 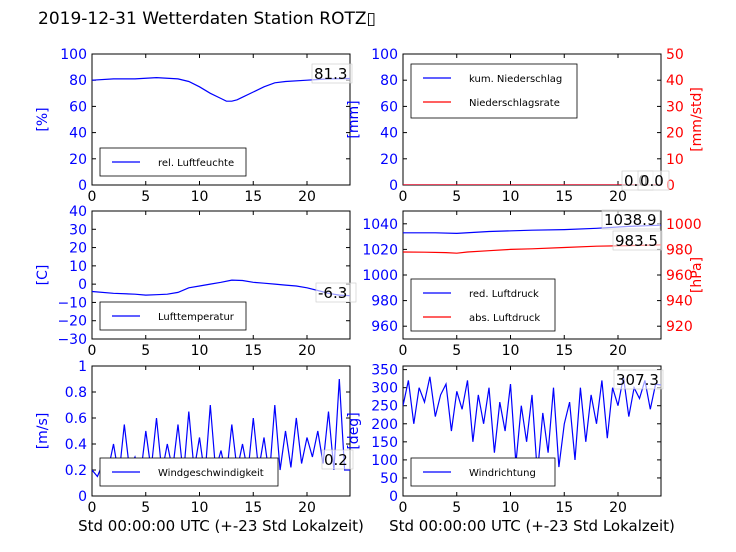 I want to click on y-tick-label: 350, so click(x=384, y=371).